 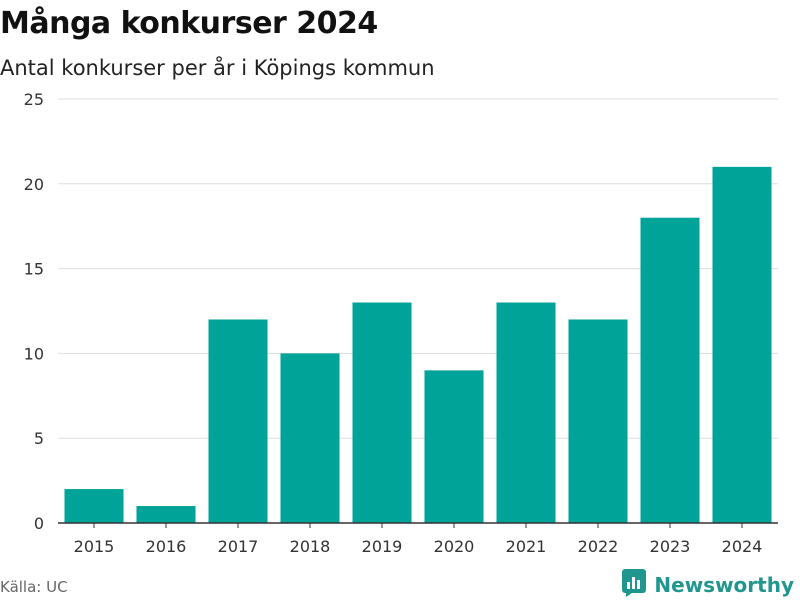 I want to click on y-tick-label: 15, so click(x=34, y=269).